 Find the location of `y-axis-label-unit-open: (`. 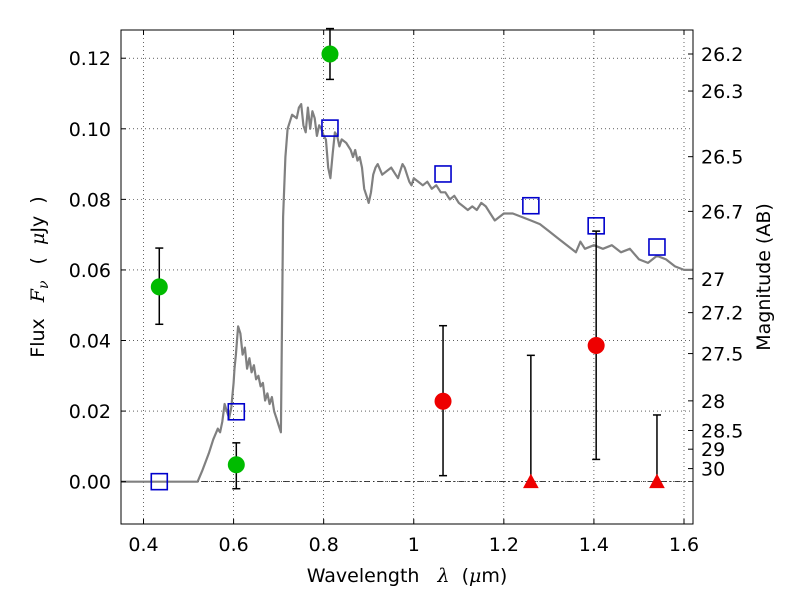

y-axis-label-unit-open: ( is located at coordinates (38, 260).